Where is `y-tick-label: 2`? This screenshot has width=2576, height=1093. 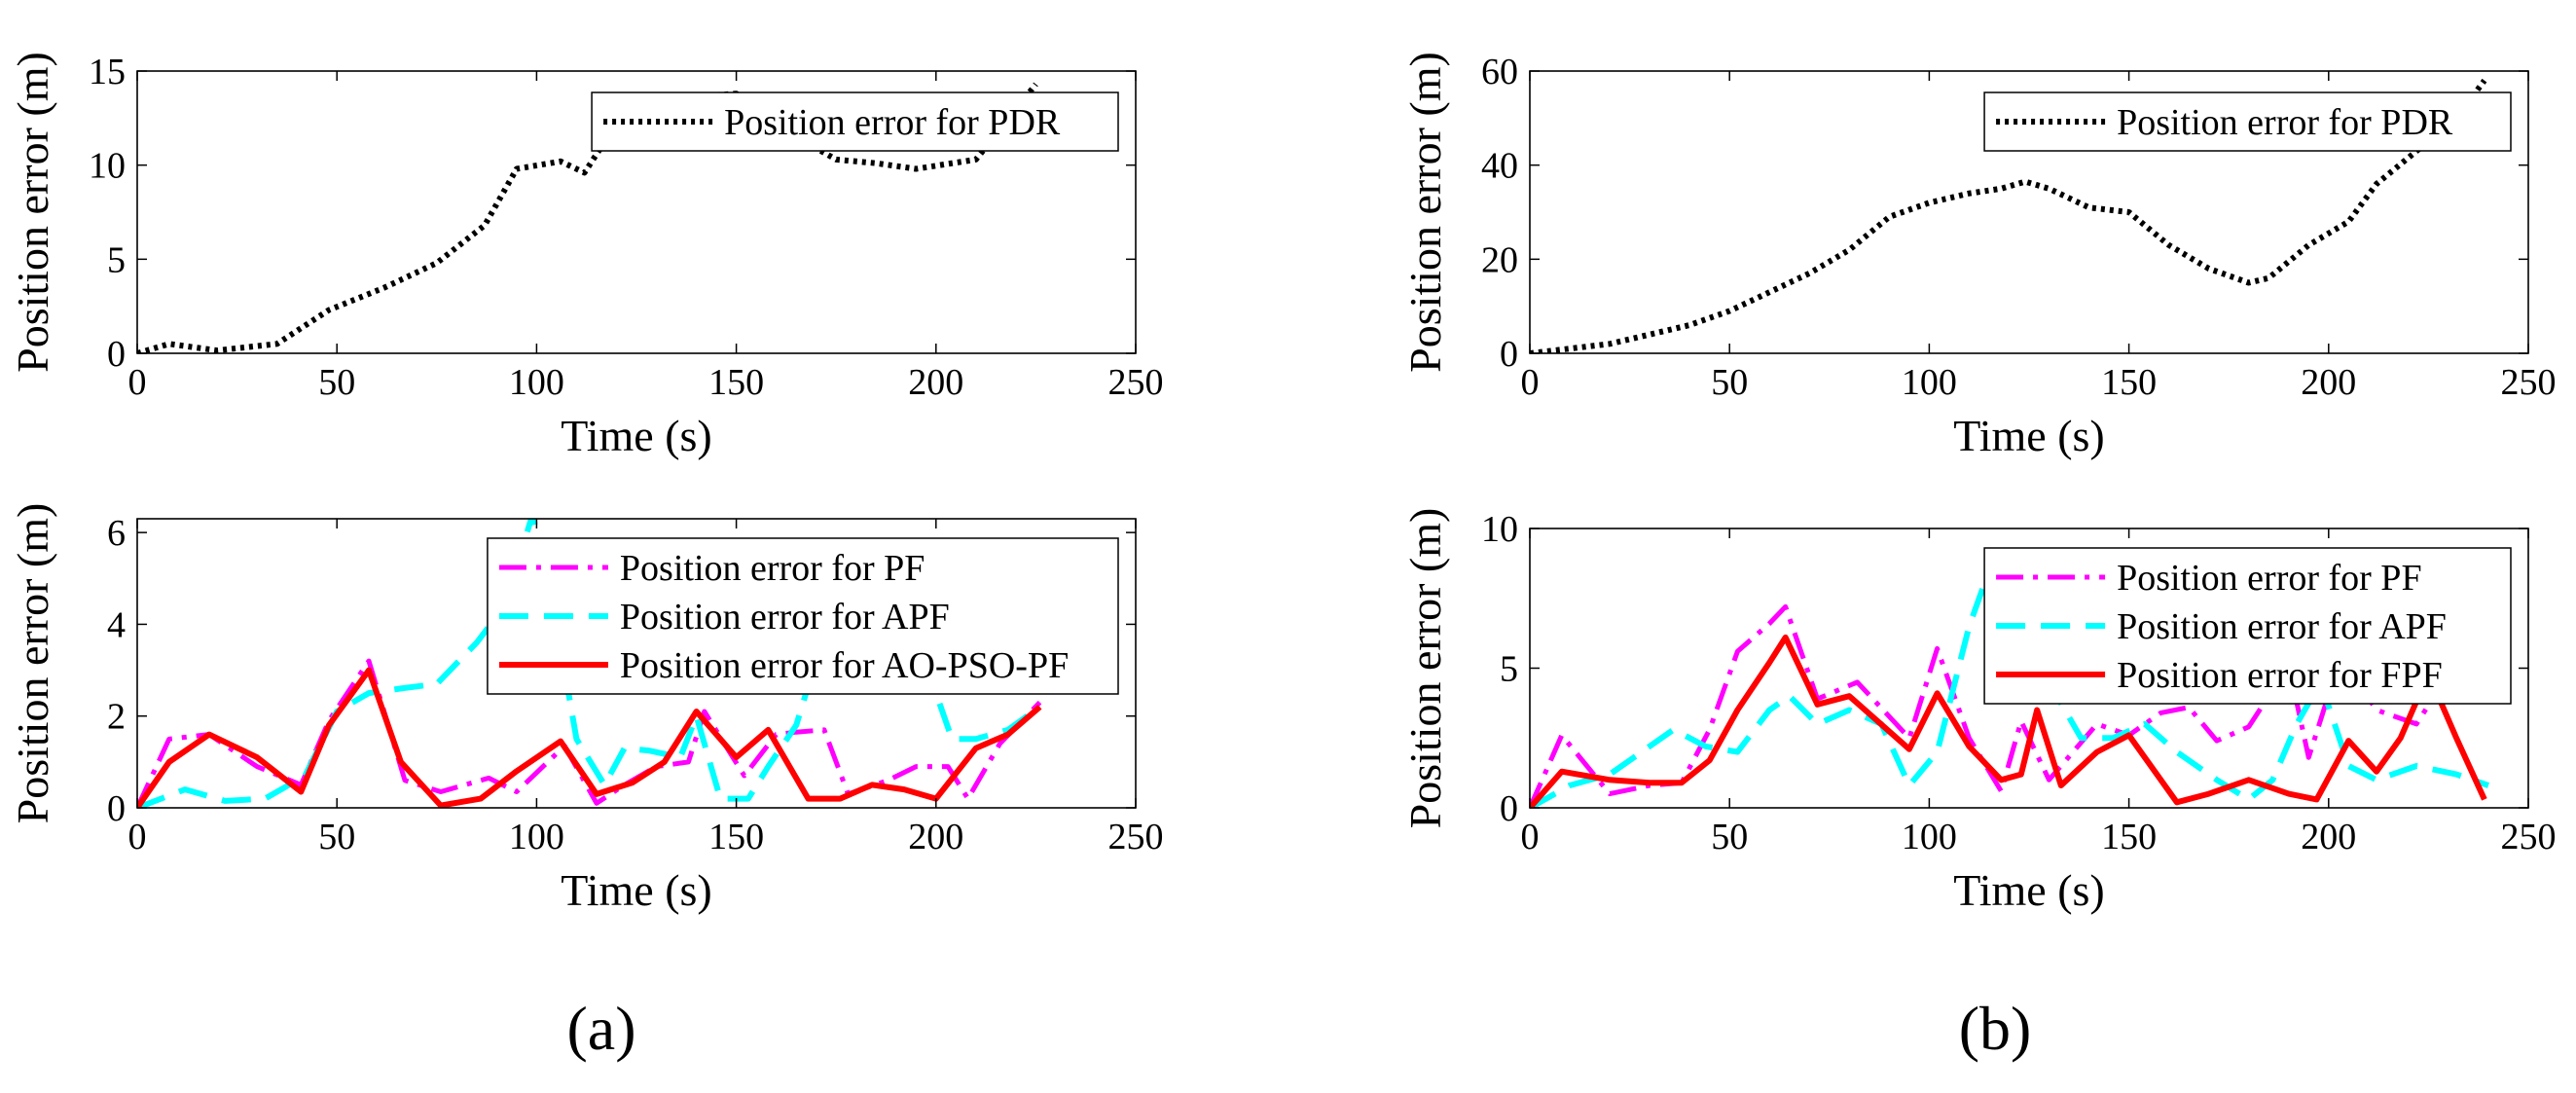 y-tick-label: 2 is located at coordinates (116, 717).